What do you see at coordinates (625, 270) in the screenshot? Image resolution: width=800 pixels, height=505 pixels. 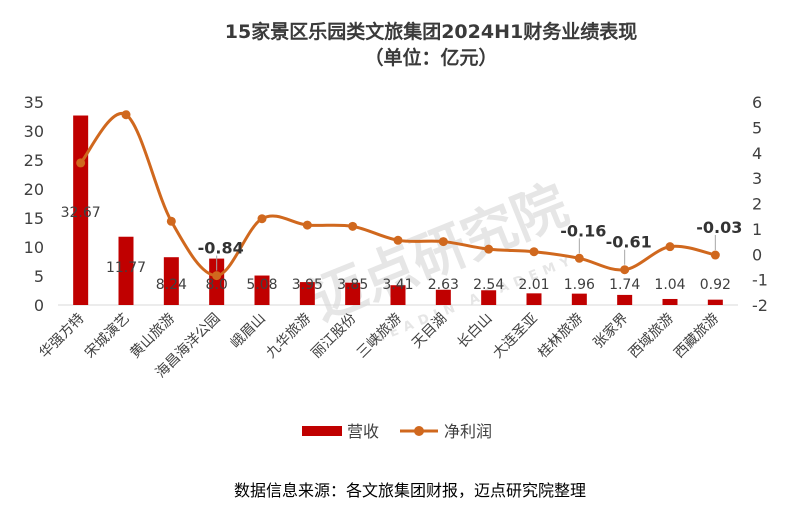 I see `profit-point-张家界` at bounding box center [625, 270].